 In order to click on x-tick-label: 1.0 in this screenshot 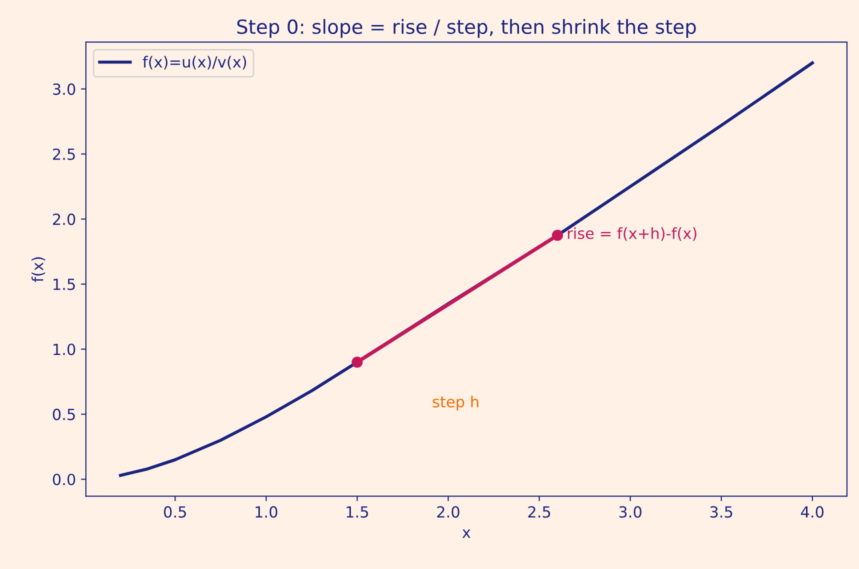, I will do `click(267, 512)`.